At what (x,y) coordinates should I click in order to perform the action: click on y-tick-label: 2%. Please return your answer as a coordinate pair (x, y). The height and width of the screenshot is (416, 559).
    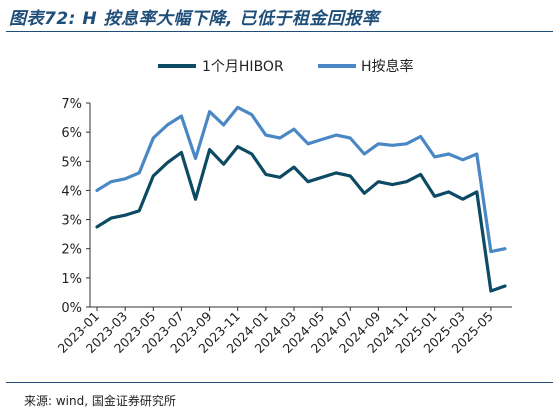
    Looking at the image, I should click on (71, 250).